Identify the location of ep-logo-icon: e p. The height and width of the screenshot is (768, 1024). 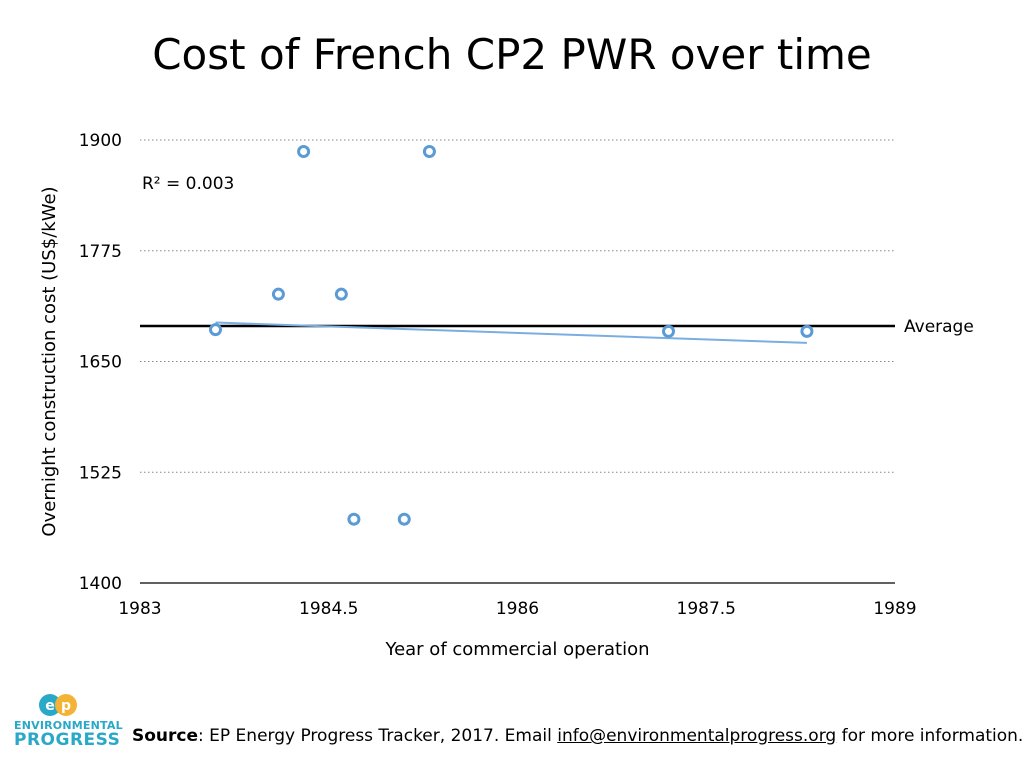
(58, 705).